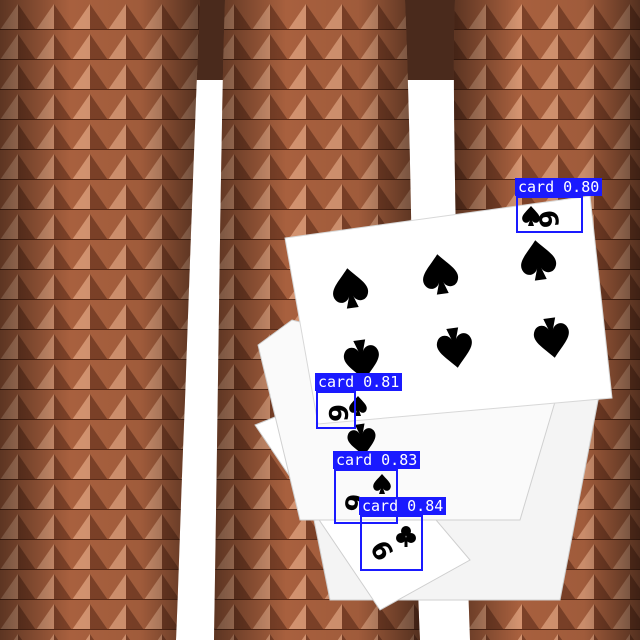 The image size is (640, 640). I want to click on corner-index-card2: 9, so click(340, 413).